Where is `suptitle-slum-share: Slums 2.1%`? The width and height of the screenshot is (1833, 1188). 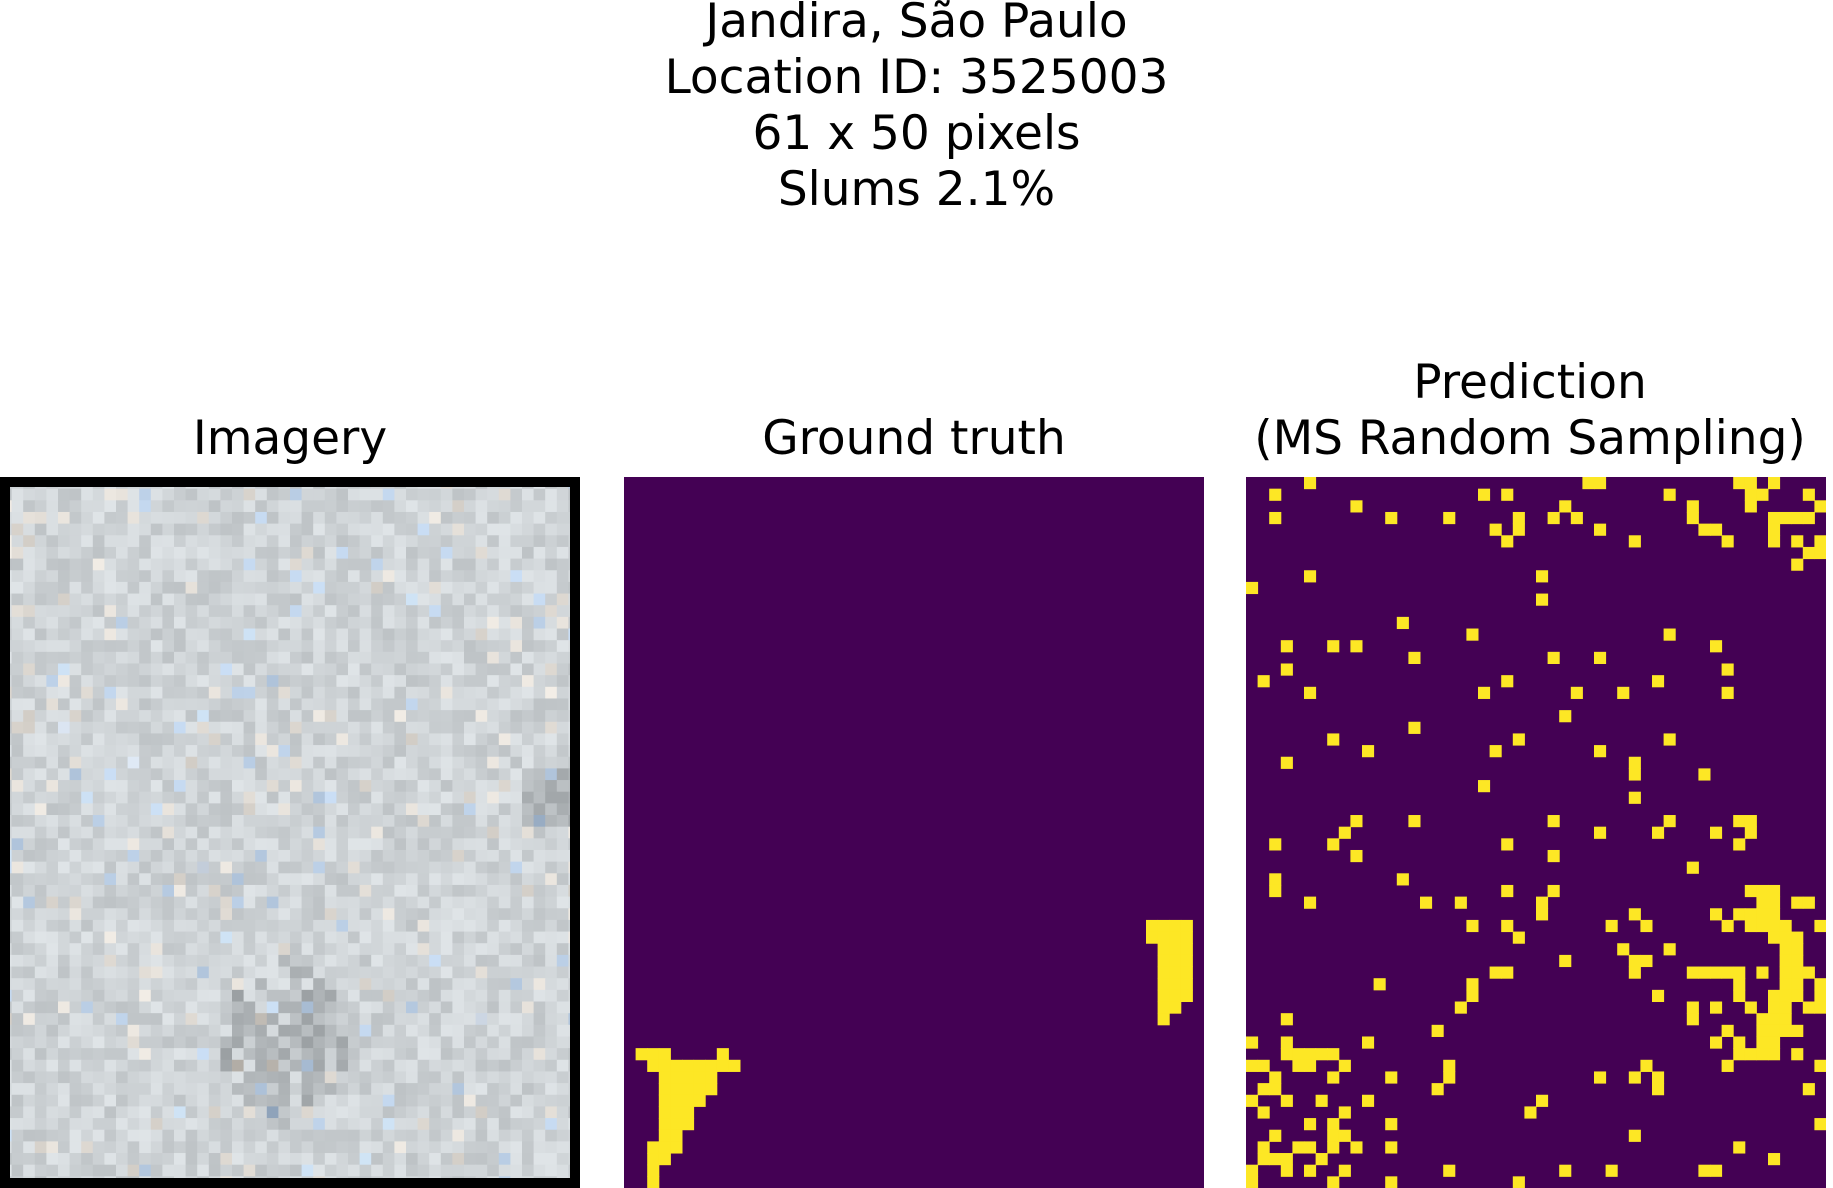
suptitle-slum-share: Slums 2.1% is located at coordinates (916, 189).